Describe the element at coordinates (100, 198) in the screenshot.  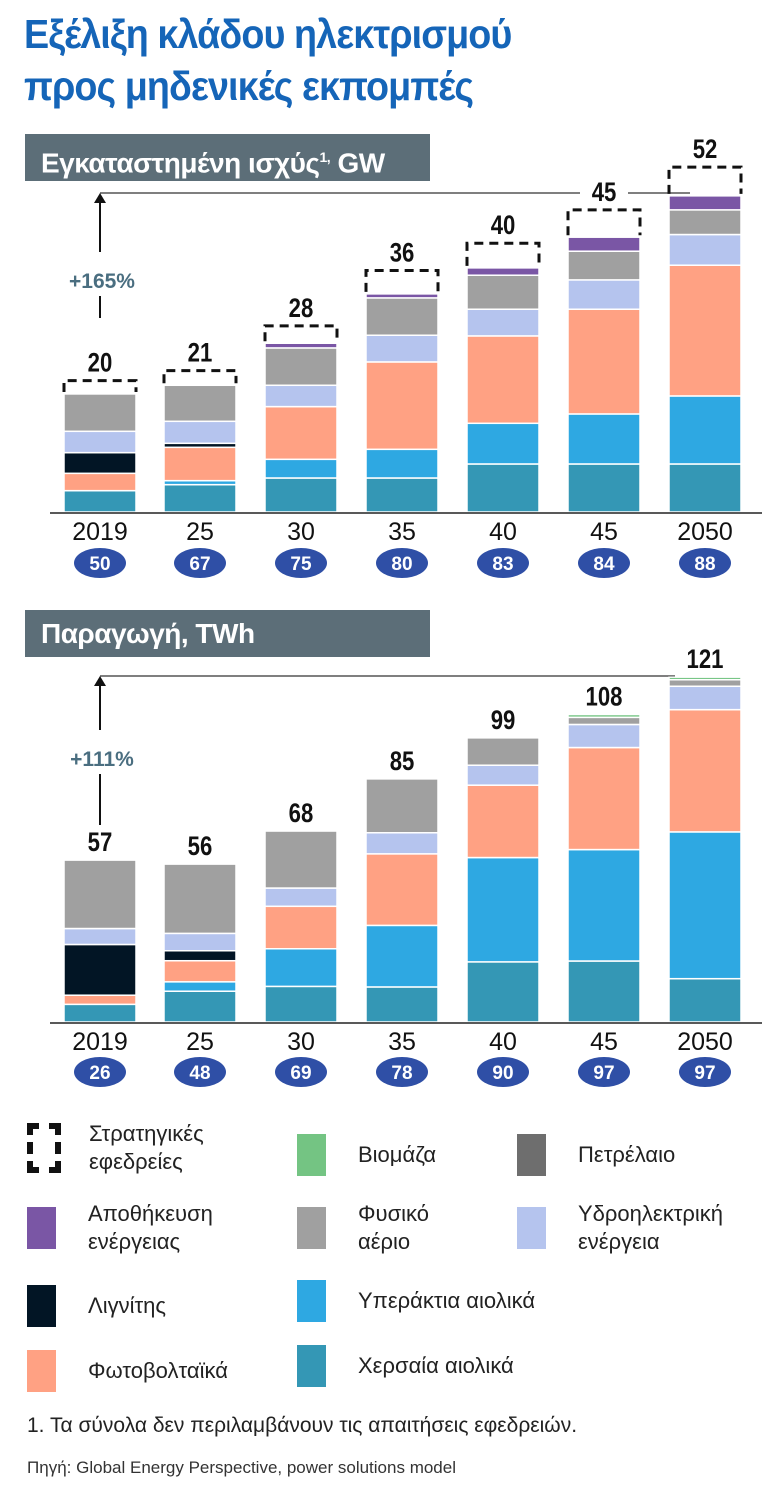
I see `arrow-up-icon` at that location.